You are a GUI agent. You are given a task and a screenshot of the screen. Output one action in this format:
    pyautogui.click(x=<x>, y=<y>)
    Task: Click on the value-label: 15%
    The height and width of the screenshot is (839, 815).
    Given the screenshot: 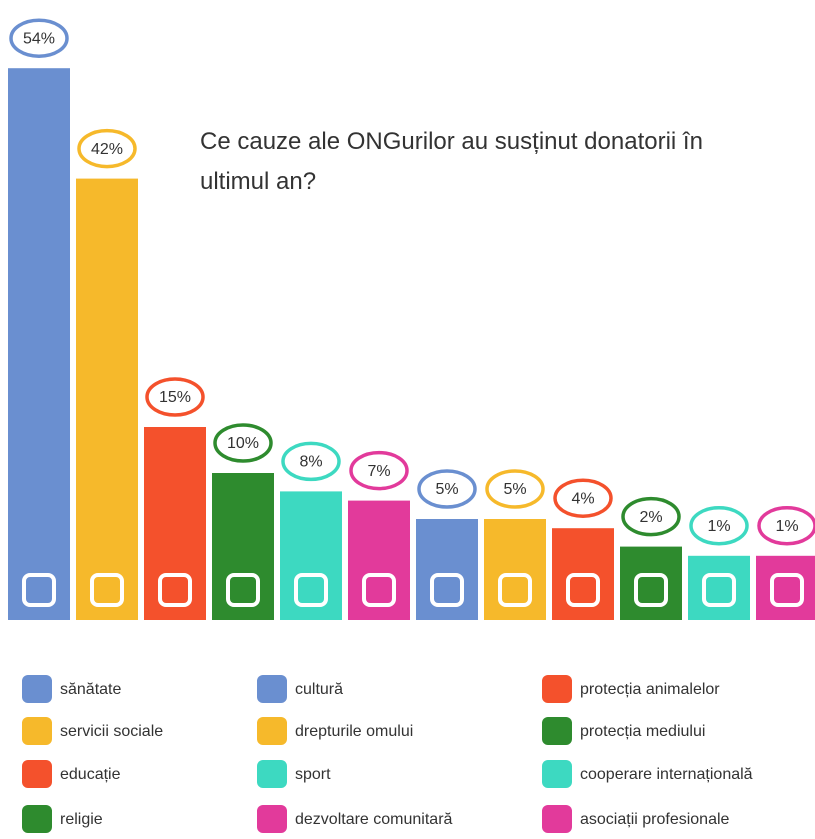 What is the action you would take?
    pyautogui.click(x=175, y=397)
    